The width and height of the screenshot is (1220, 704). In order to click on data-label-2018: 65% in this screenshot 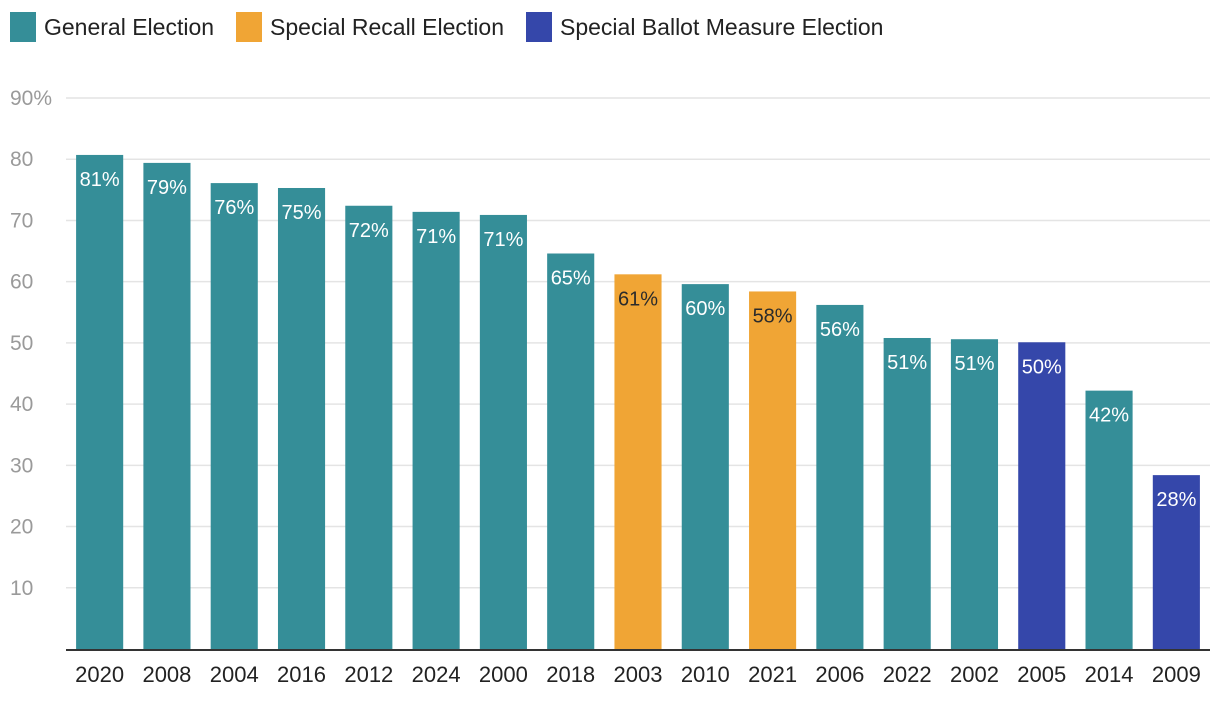, I will do `click(571, 279)`.